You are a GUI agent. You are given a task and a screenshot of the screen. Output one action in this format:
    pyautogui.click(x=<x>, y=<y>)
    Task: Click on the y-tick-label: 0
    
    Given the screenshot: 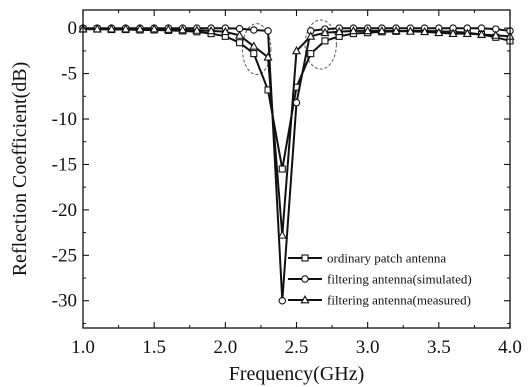 What is the action you would take?
    pyautogui.click(x=73, y=28)
    